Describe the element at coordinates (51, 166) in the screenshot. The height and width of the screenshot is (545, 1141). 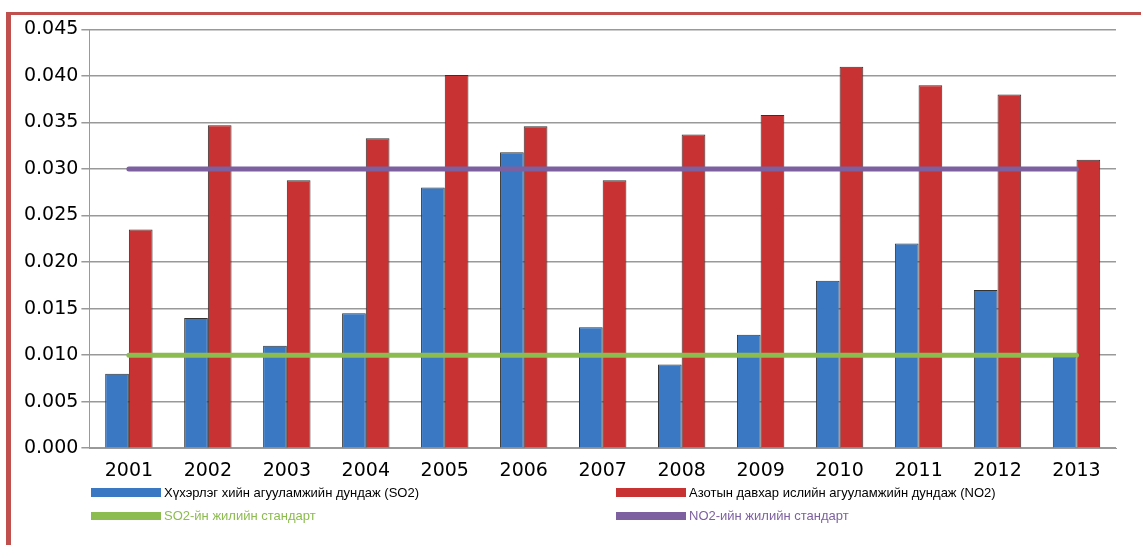
I see `y-tick-label: 0.030` at that location.